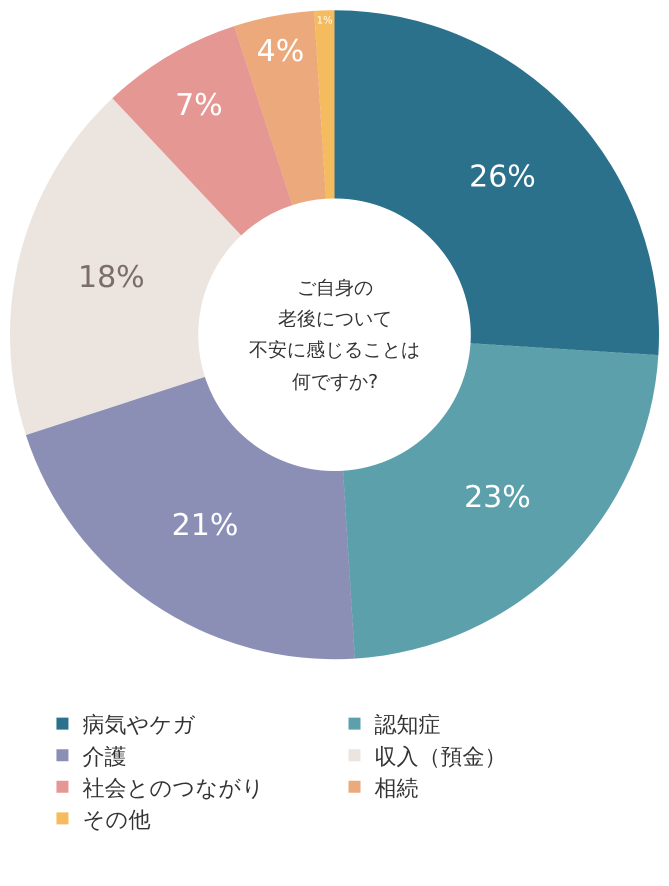 The width and height of the screenshot is (669, 886). Describe the element at coordinates (205, 525) in the screenshot. I see `data-label: 21%` at that location.